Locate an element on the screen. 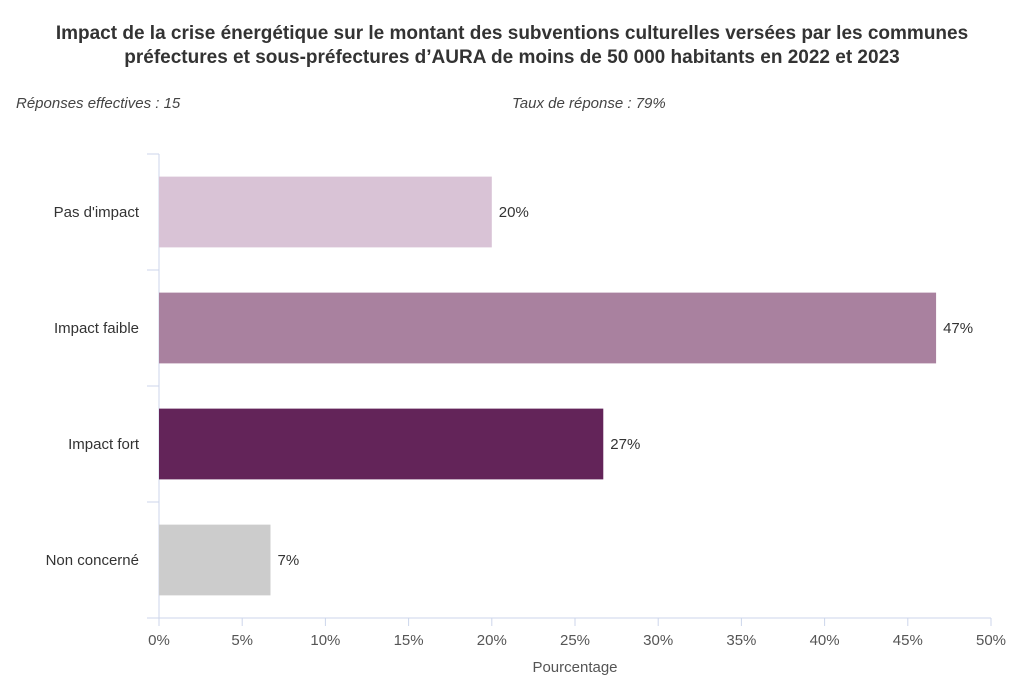 The width and height of the screenshot is (1024, 696). responses-count-subtitle: Réponses effectives : 15 is located at coordinates (98, 103).